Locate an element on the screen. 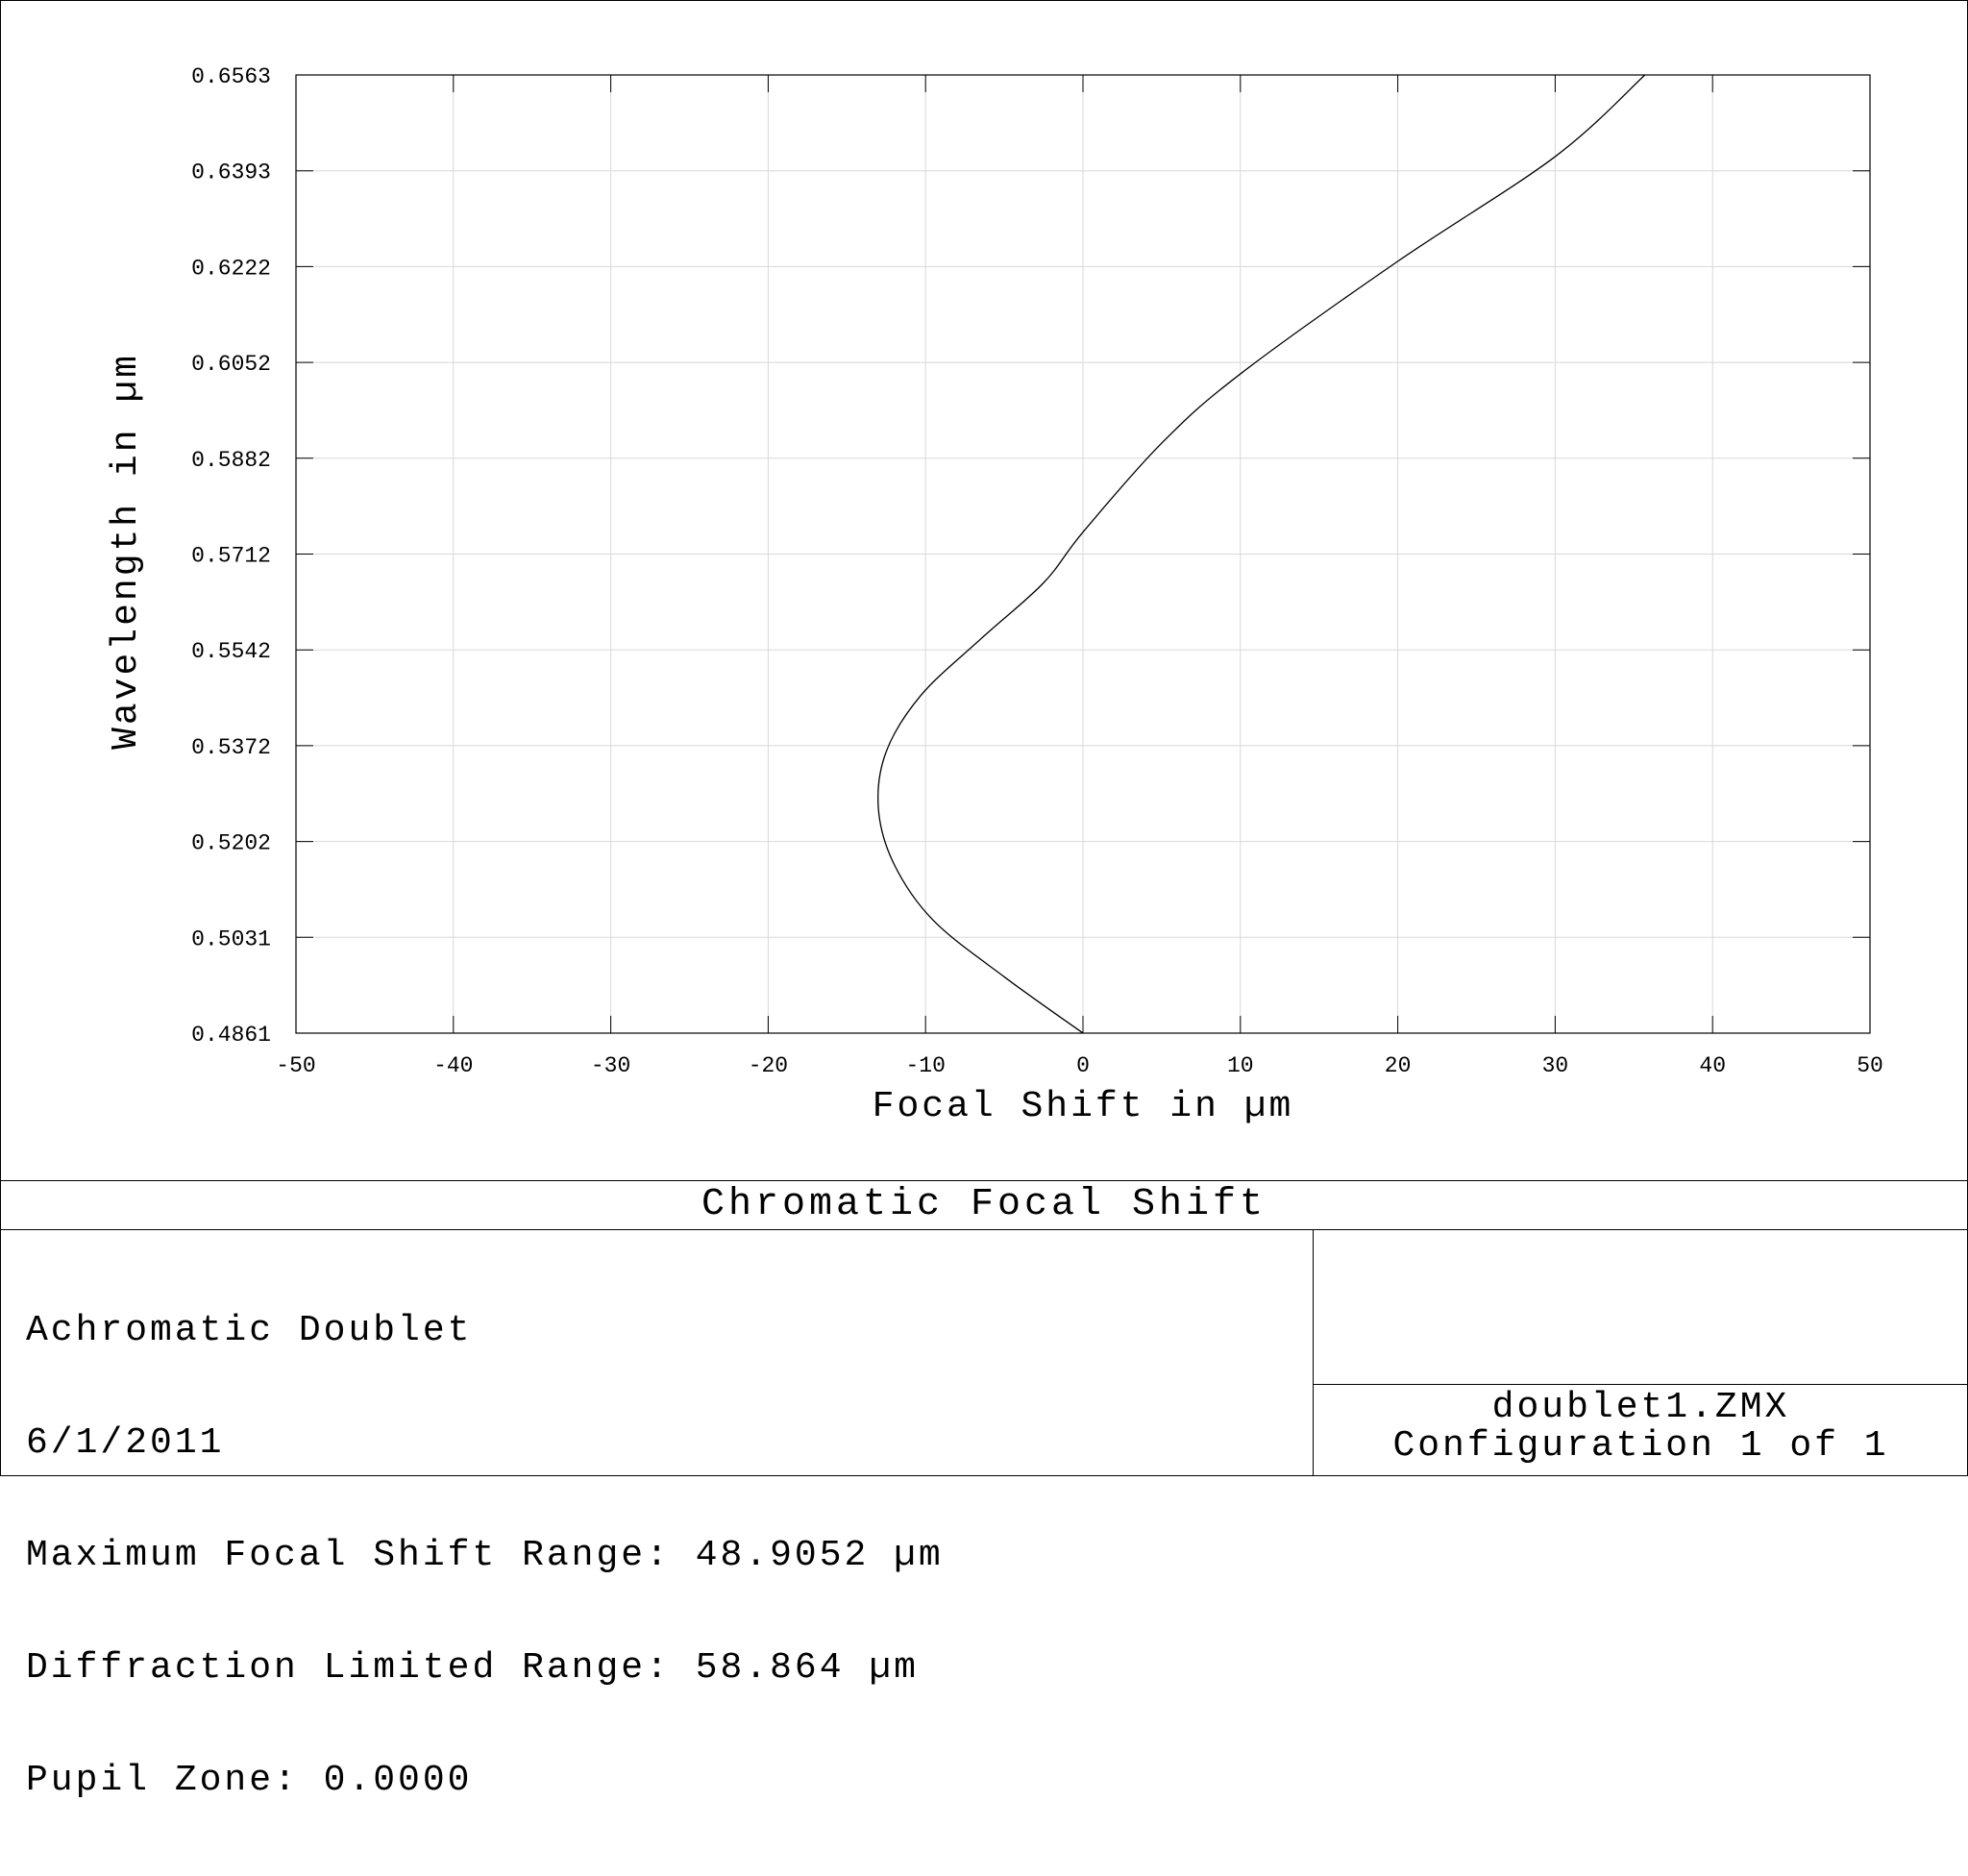  x-axis-title: Focal Shift in µm is located at coordinates (1084, 1107).